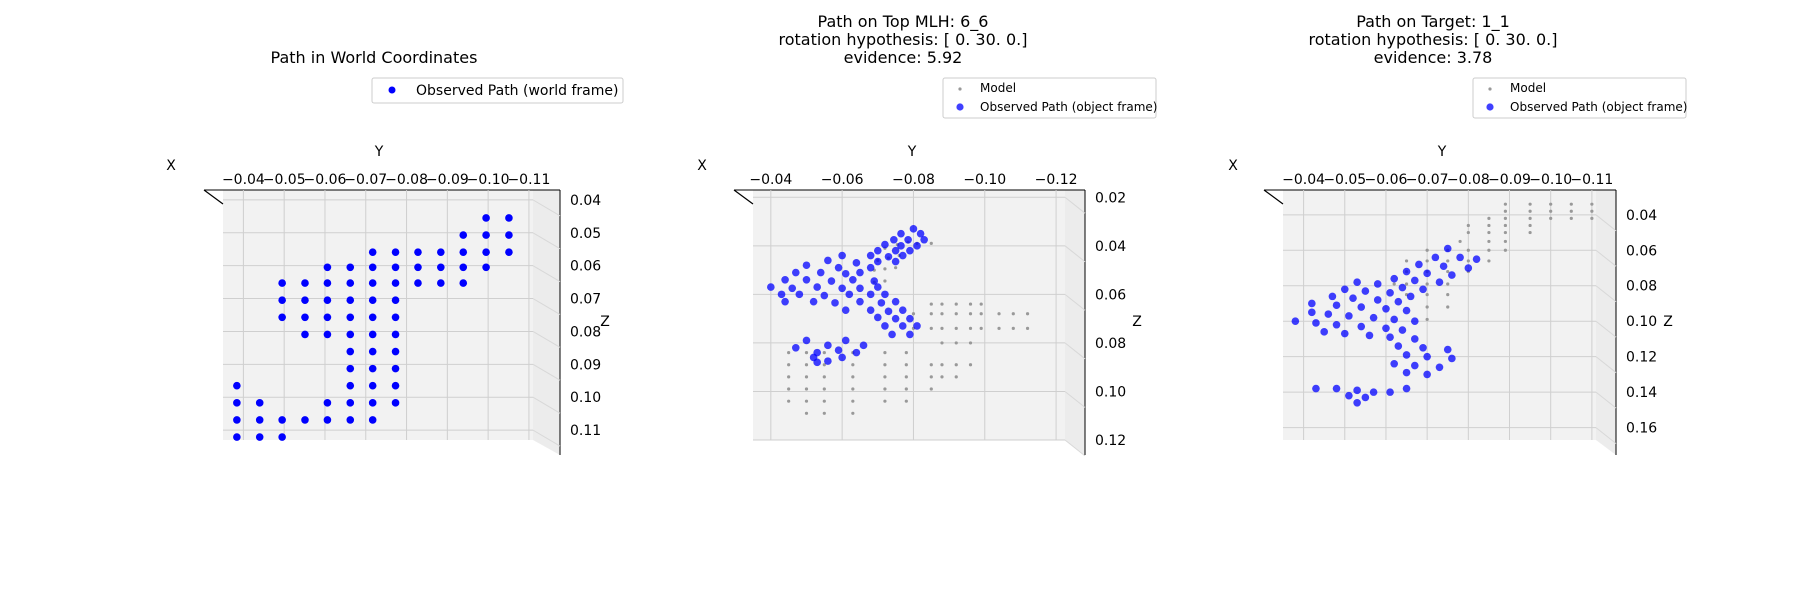  What do you see at coordinates (1579, 98) in the screenshot?
I see `legend-box` at bounding box center [1579, 98].